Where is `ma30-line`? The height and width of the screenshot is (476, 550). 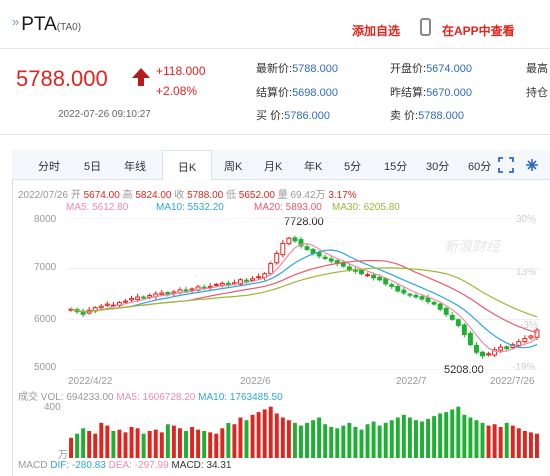
ma30-line is located at coordinates (304, 292).